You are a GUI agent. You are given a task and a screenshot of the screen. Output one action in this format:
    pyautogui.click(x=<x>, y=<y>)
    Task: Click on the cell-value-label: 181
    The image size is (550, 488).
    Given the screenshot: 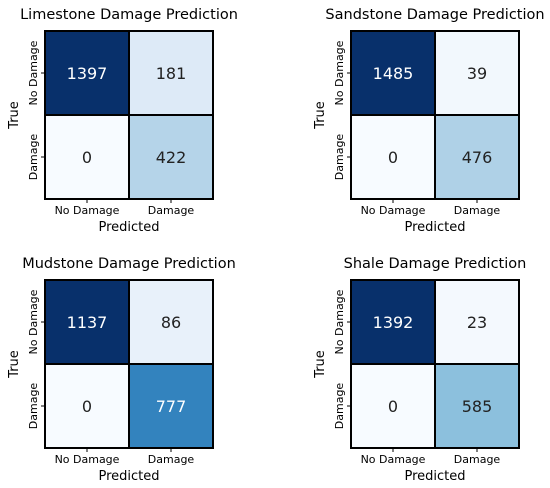 What is the action you would take?
    pyautogui.click(x=171, y=73)
    